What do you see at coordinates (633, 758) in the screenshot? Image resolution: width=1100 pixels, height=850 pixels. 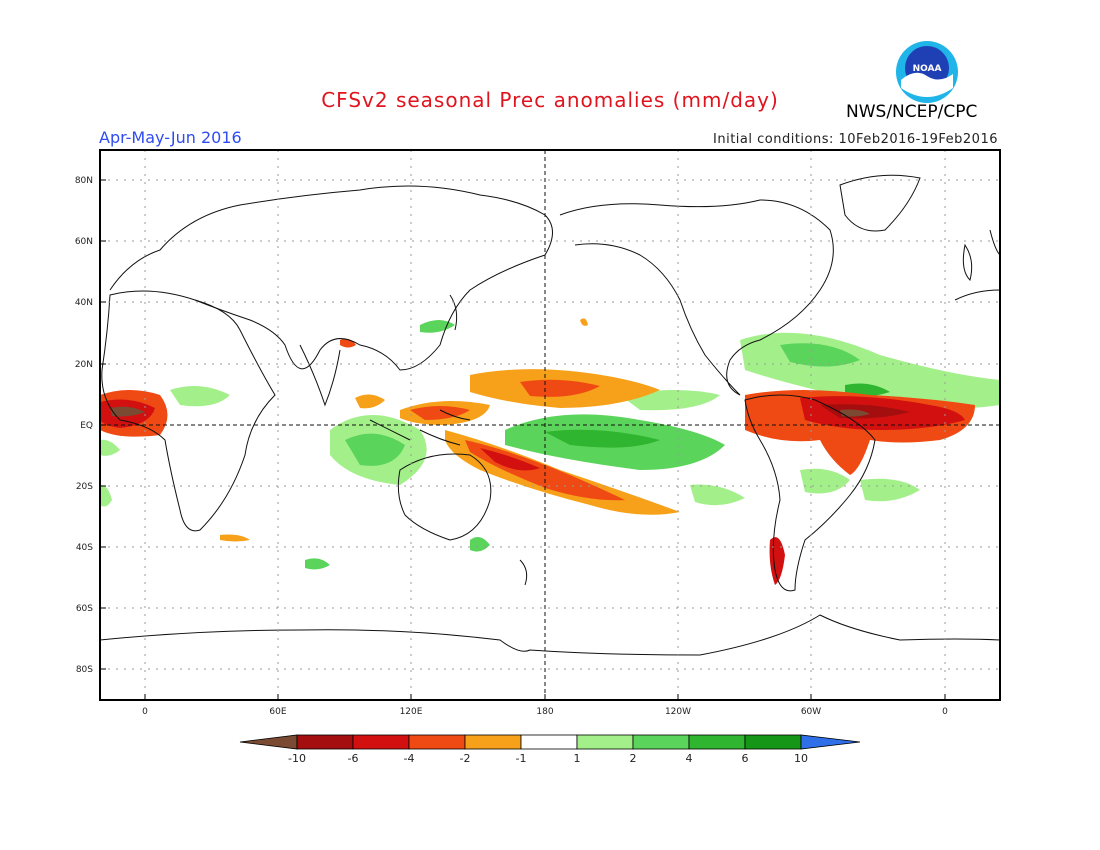 I see `colorbar-label: 2` at bounding box center [633, 758].